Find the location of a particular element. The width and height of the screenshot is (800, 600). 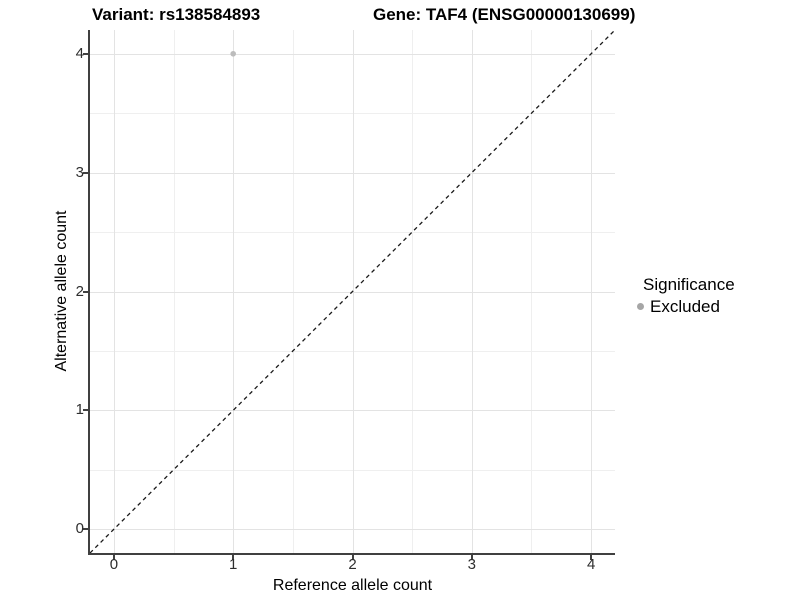

x-axis-line is located at coordinates (351, 554).